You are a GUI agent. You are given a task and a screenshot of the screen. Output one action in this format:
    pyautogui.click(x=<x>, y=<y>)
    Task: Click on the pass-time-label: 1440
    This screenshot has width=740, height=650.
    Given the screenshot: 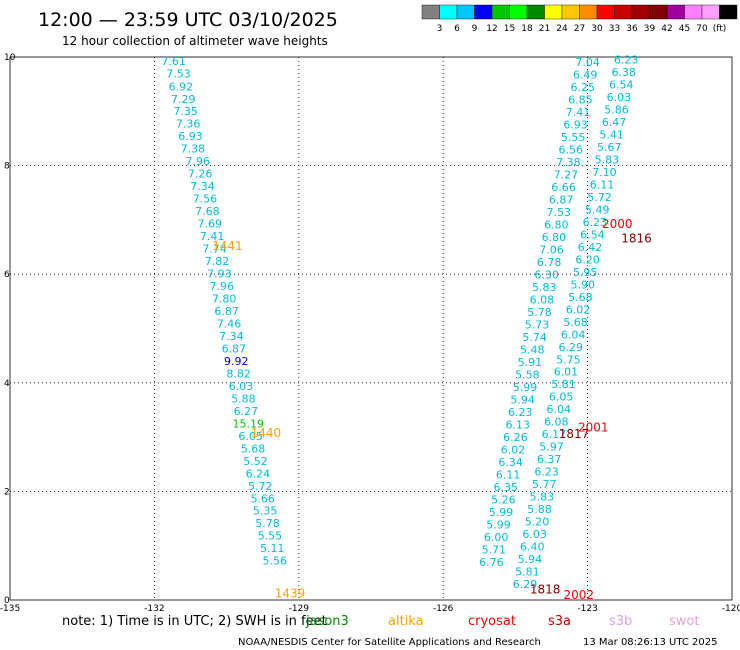 What is the action you would take?
    pyautogui.click(x=266, y=433)
    